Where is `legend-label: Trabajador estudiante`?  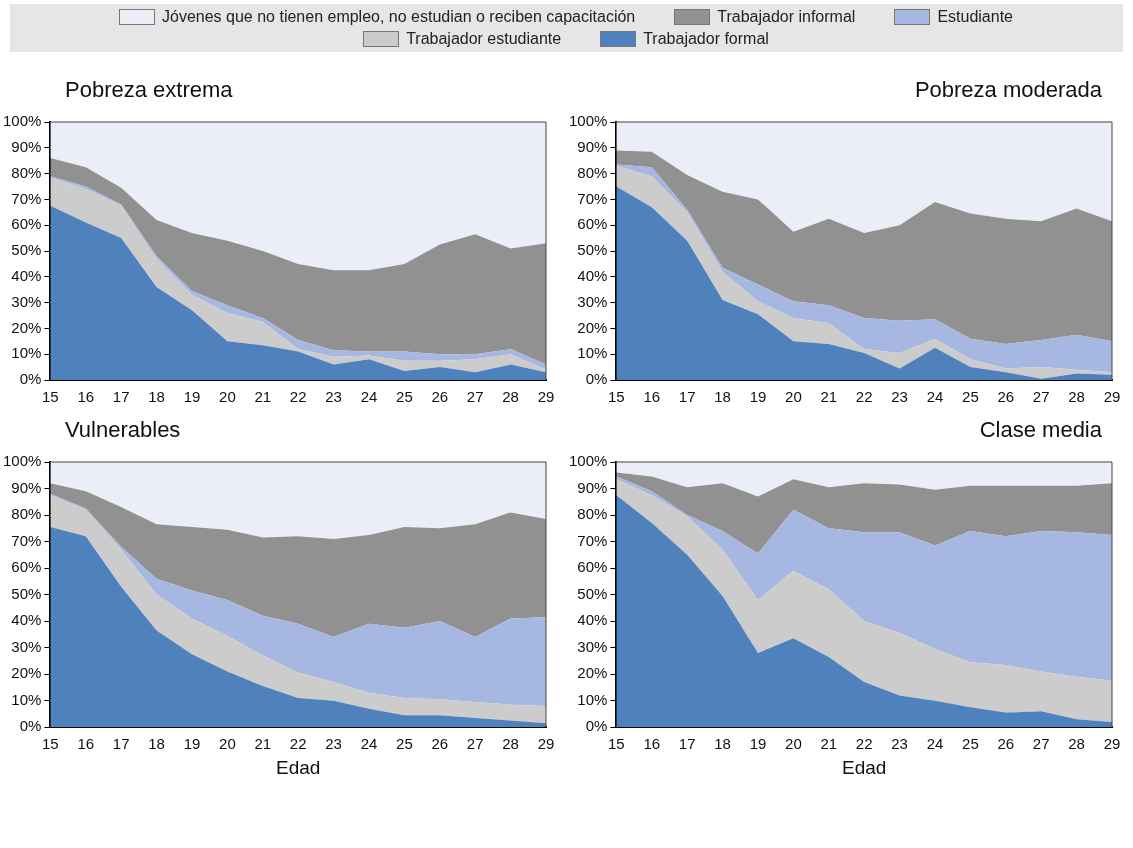
legend-label: Trabajador estudiante is located at coordinates (484, 39).